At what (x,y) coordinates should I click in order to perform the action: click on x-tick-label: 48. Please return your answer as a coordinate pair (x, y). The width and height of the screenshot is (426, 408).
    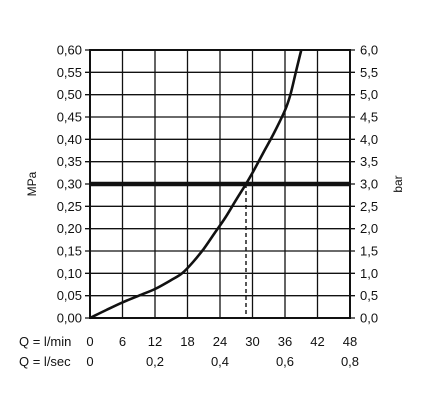
    Looking at the image, I should click on (350, 341).